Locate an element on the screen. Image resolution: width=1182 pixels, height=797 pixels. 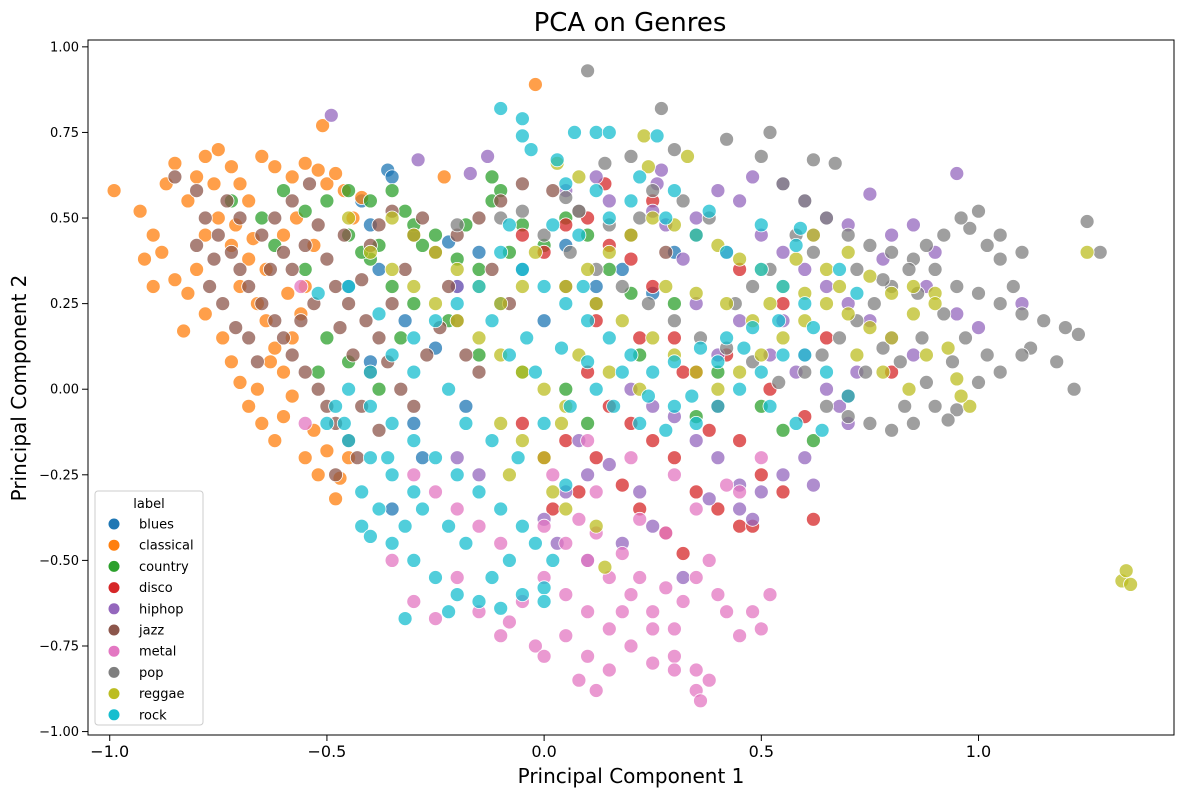
y-tick-label: −1.00 is located at coordinates (59, 732).